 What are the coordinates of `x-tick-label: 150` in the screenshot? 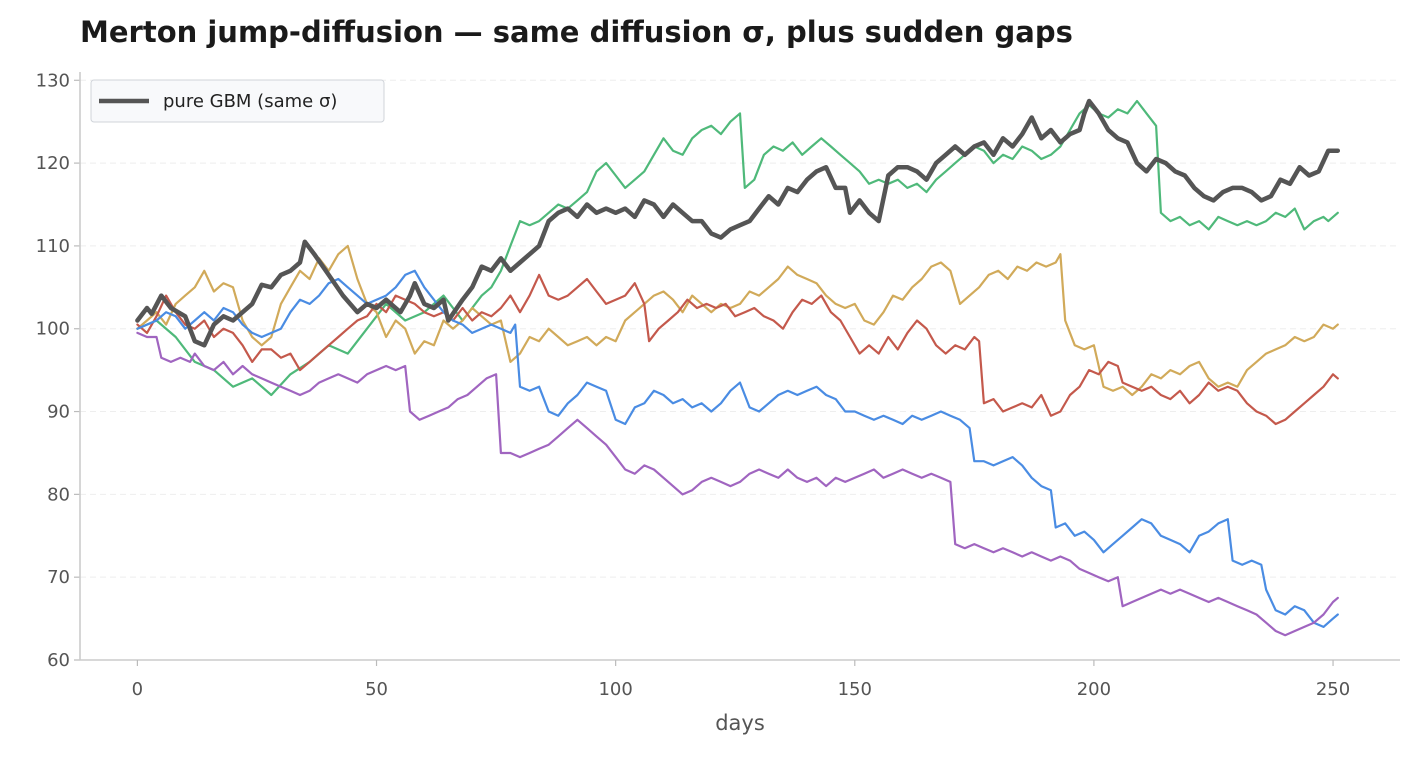 It's located at (855, 689).